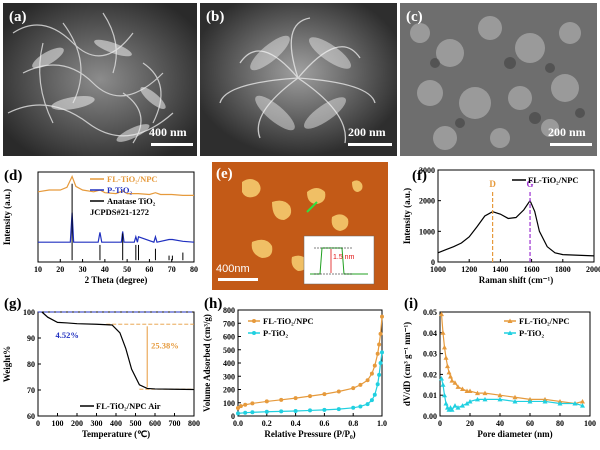 The width and height of the screenshot is (600, 450). Describe the element at coordinates (31, 390) in the screenshot. I see `y-tick-label: 70` at that location.